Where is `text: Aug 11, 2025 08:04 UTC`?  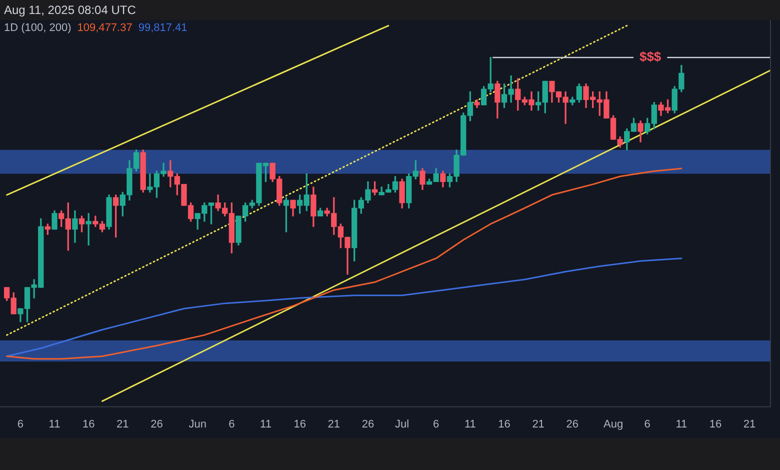 text: Aug 11, 2025 08:04 UTC is located at coordinates (70, 10).